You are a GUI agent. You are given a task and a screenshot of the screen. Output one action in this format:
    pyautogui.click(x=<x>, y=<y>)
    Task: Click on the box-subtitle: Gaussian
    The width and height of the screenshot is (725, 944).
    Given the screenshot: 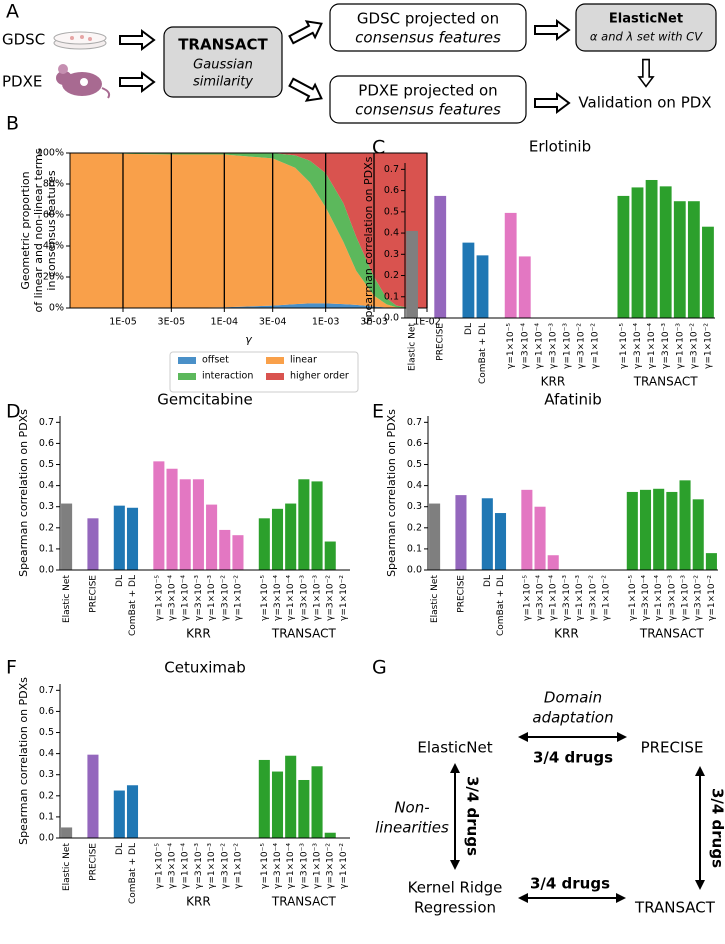 What is the action you would take?
    pyautogui.click(x=223, y=65)
    